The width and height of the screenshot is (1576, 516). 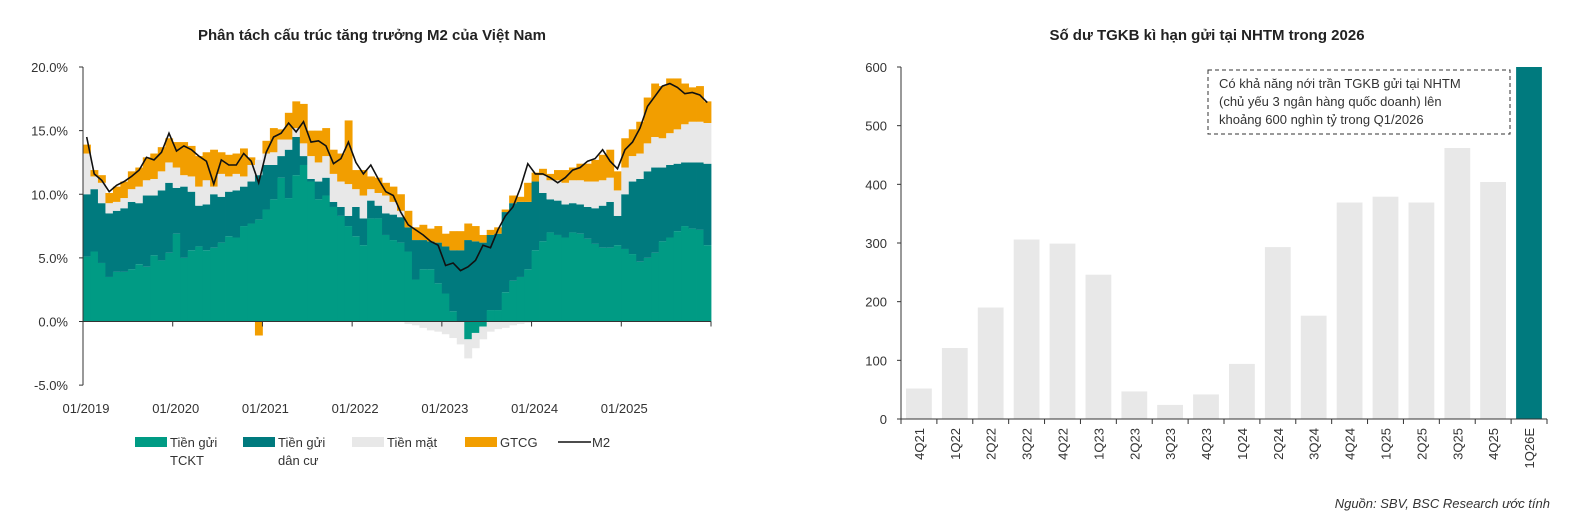 What do you see at coordinates (53, 258) in the screenshot?
I see `y-tick-label: 5.0%` at bounding box center [53, 258].